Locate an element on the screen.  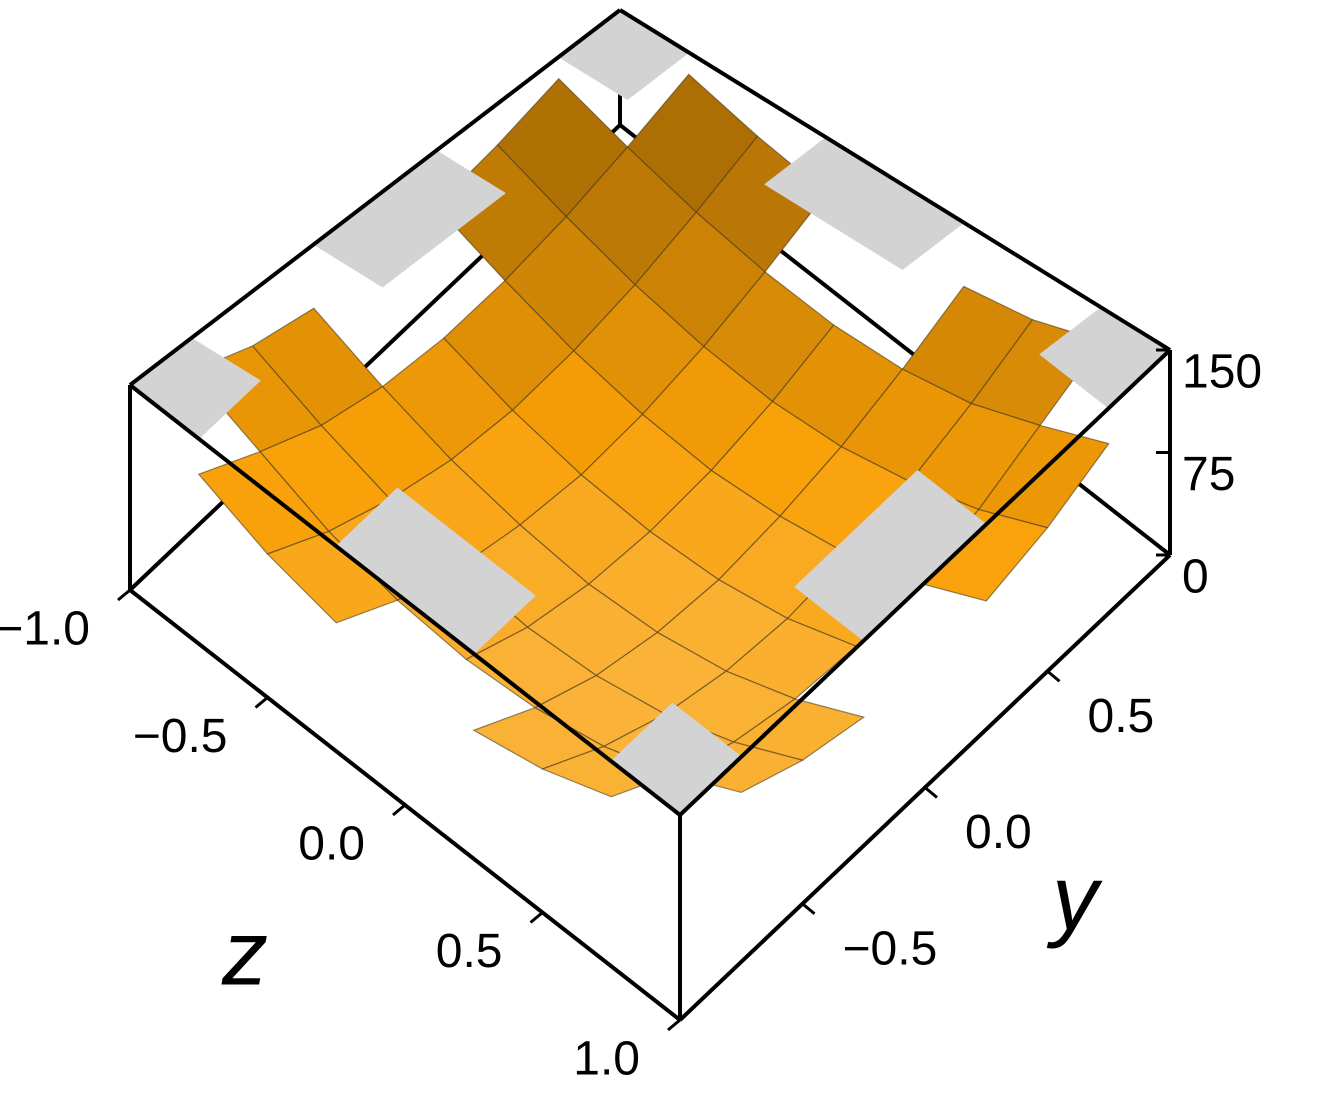
x-axis-title: z is located at coordinates (244, 953).